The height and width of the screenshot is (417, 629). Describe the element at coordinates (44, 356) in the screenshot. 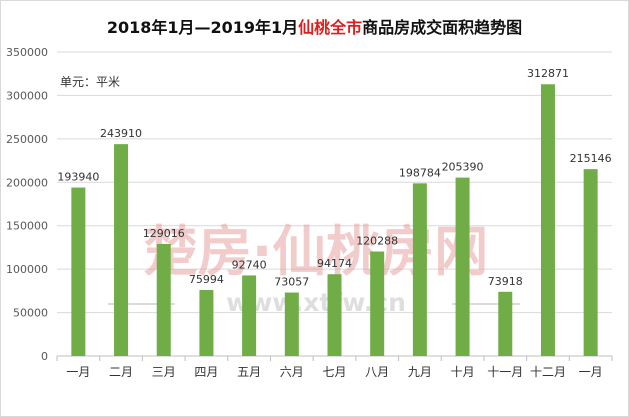

I see `y-tick-label: 0` at that location.